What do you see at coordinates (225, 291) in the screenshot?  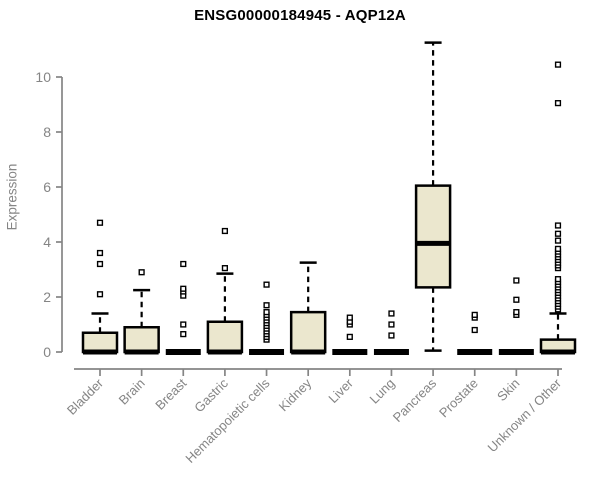 I see `boxplot-gastric` at bounding box center [225, 291].